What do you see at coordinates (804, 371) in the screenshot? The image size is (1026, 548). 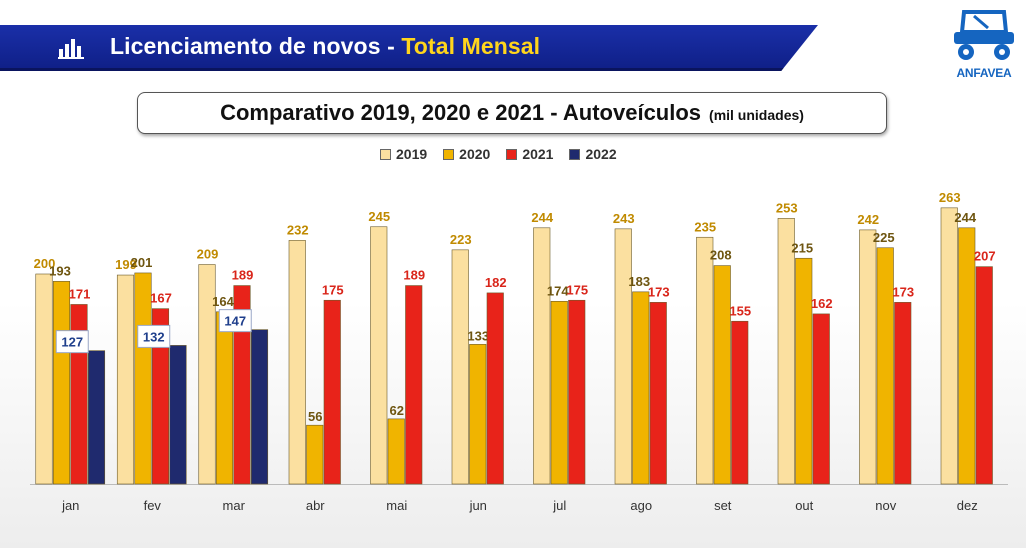 I see `bar-2020-out` at bounding box center [804, 371].